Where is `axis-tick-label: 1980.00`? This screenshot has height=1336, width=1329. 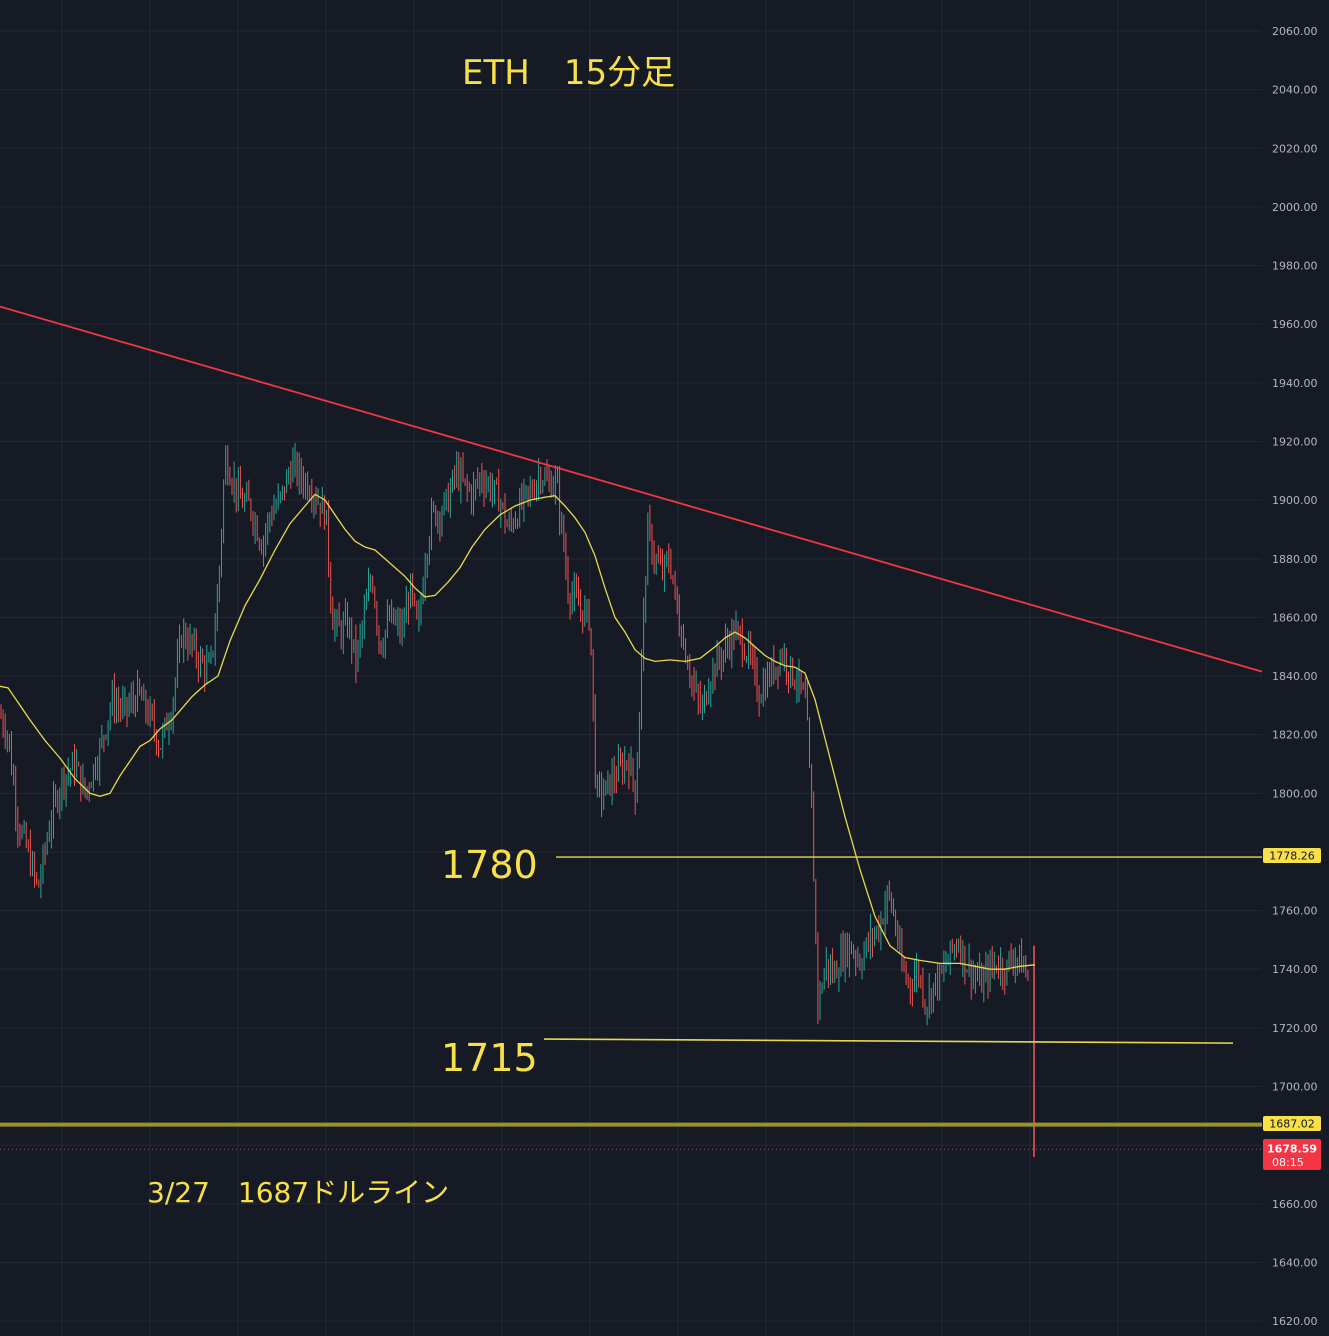
axis-tick-label: 1980.00 is located at coordinates (1295, 266).